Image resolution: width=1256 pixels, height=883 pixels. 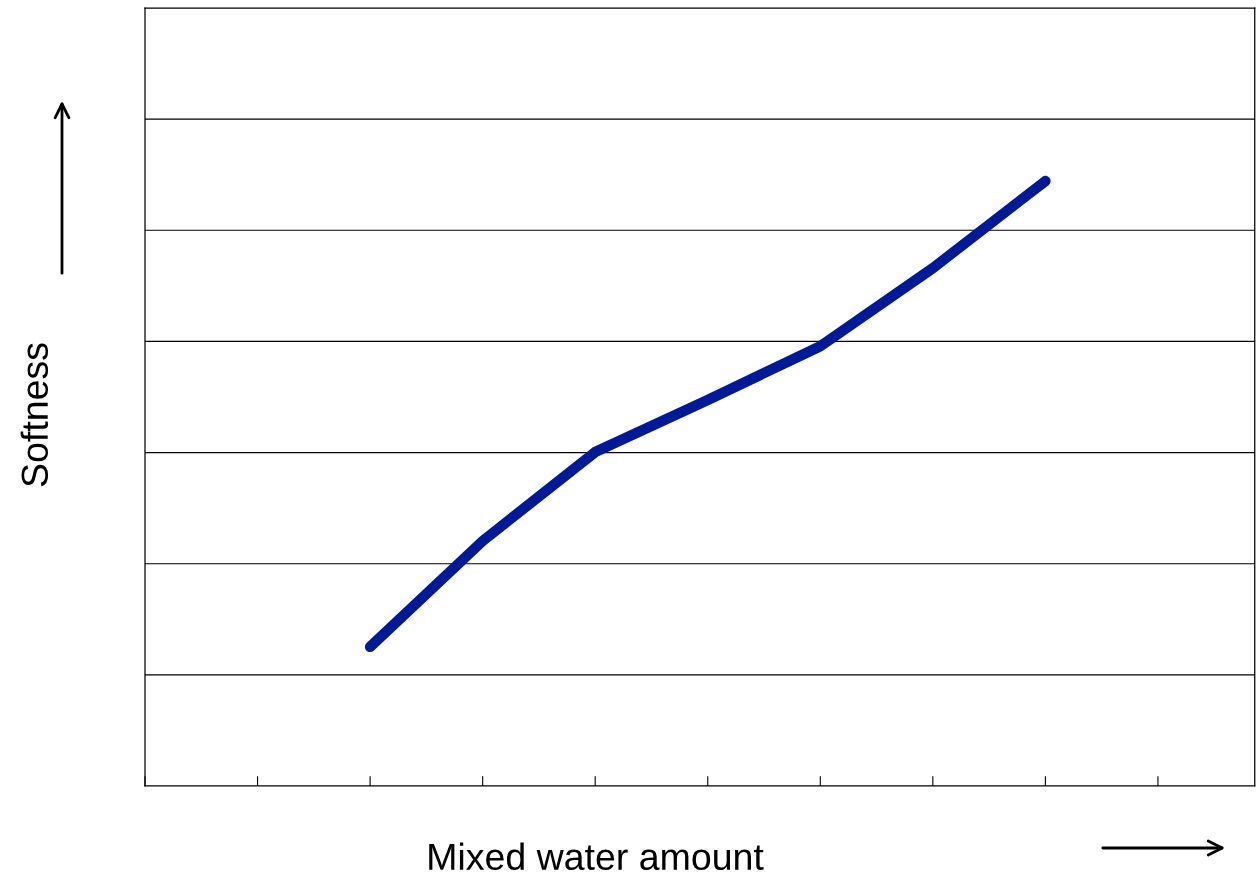 What do you see at coordinates (596, 856) in the screenshot?
I see `x-axis-title: Mixed water amount` at bounding box center [596, 856].